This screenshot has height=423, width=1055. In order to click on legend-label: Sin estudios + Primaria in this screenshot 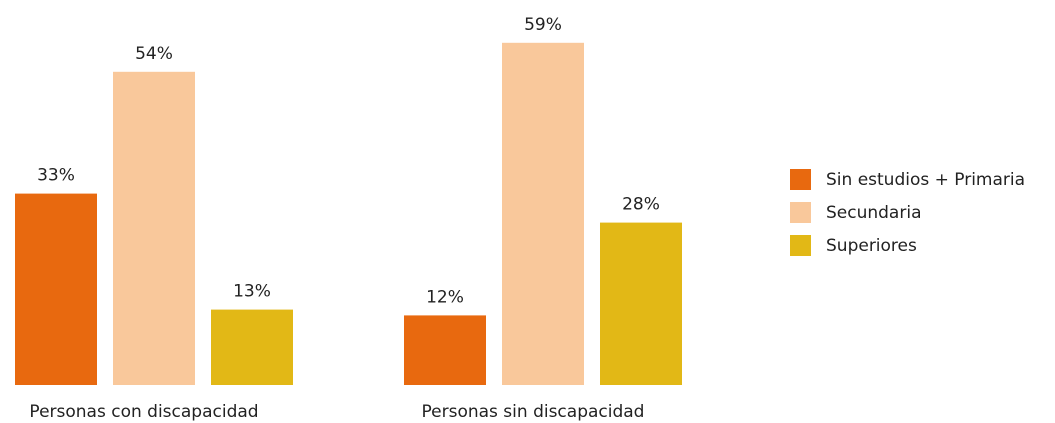, I will do `click(925, 180)`.